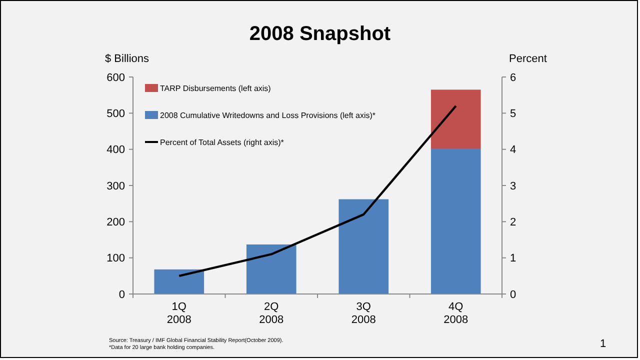 The width and height of the screenshot is (640, 360). What do you see at coordinates (603, 344) in the screenshot?
I see `text: 1` at bounding box center [603, 344].